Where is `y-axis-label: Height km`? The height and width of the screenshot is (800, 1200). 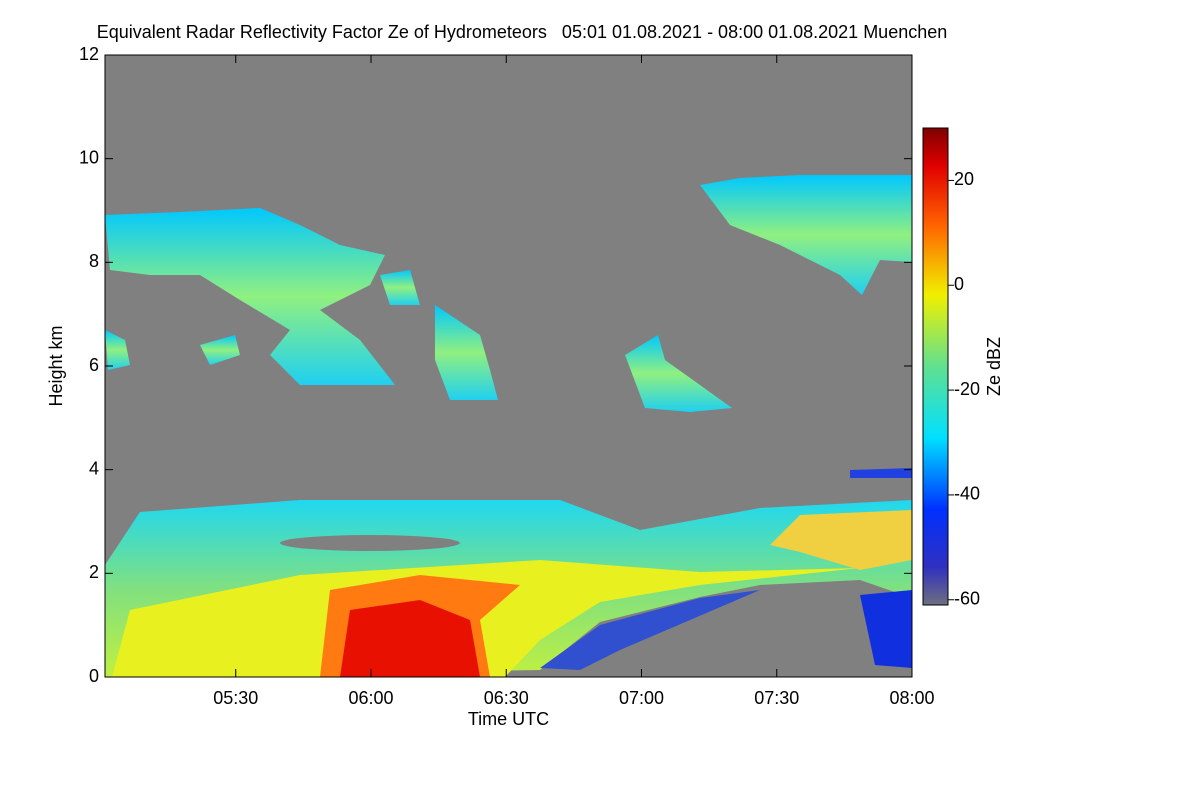 y-axis-label: Height km is located at coordinates (56, 365).